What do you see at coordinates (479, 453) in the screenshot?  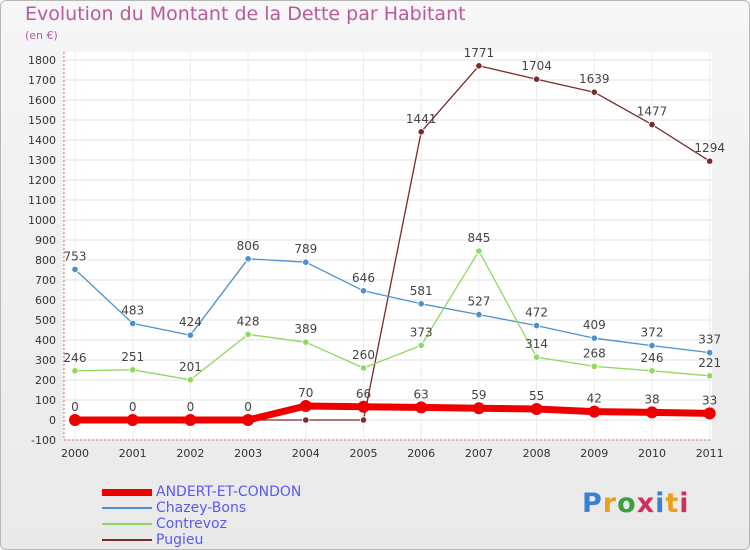 I see `x-tick-label: 2007` at bounding box center [479, 453].